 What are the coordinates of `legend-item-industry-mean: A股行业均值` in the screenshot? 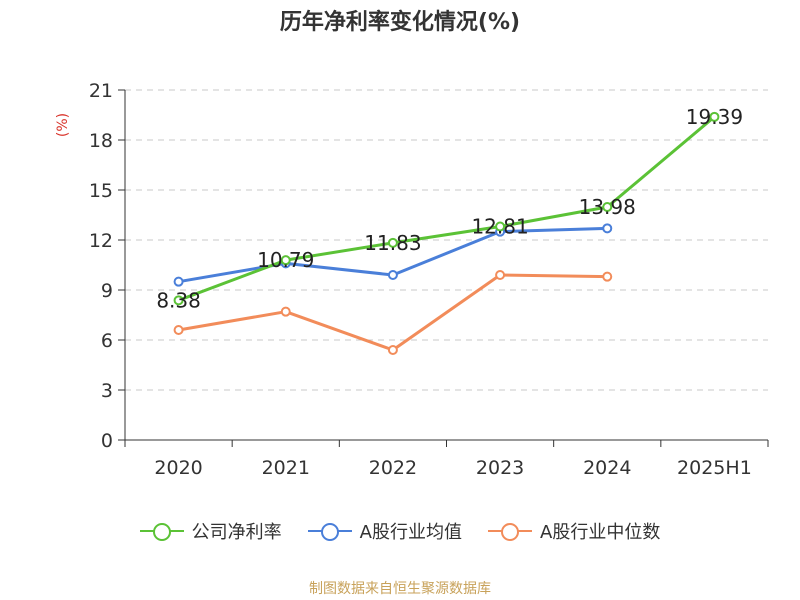 It's located at (384, 531).